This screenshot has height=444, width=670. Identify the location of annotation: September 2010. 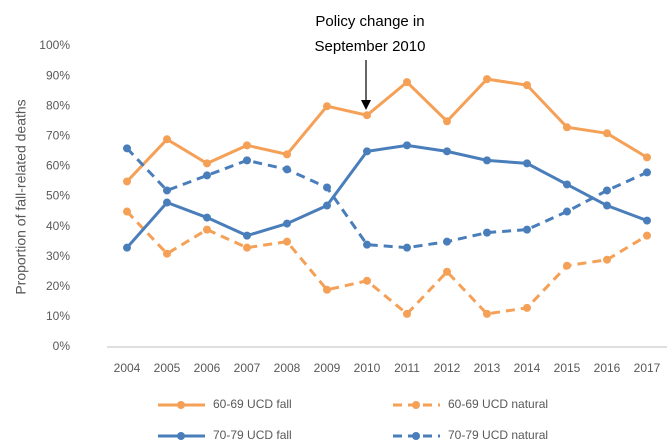
(370, 46).